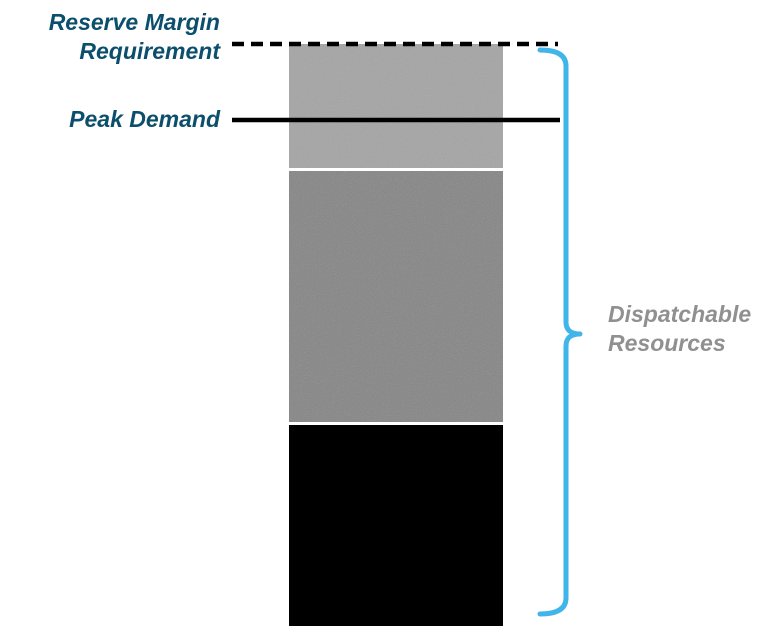 This screenshot has height=626, width=784. What do you see at coordinates (680, 314) in the screenshot?
I see `dispatchable-resources-label-line1: Dispatchable` at bounding box center [680, 314].